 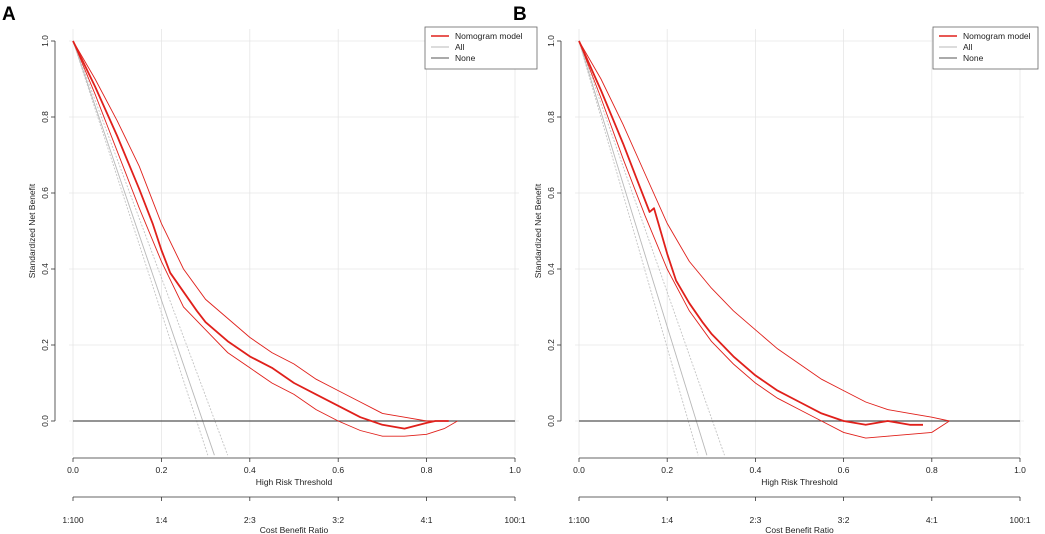 What do you see at coordinates (9, 14) in the screenshot?
I see `panel-label: A` at bounding box center [9, 14].